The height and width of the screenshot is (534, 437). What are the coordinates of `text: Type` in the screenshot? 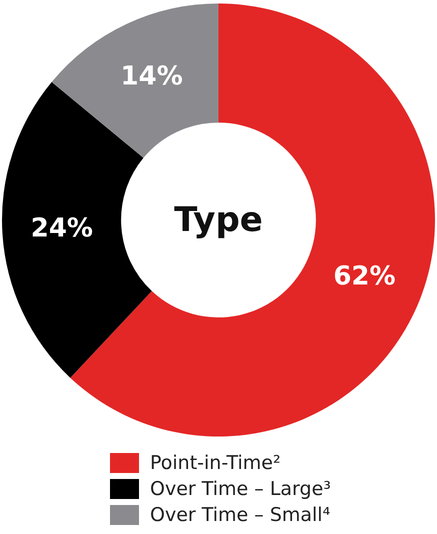 It's located at (218, 220).